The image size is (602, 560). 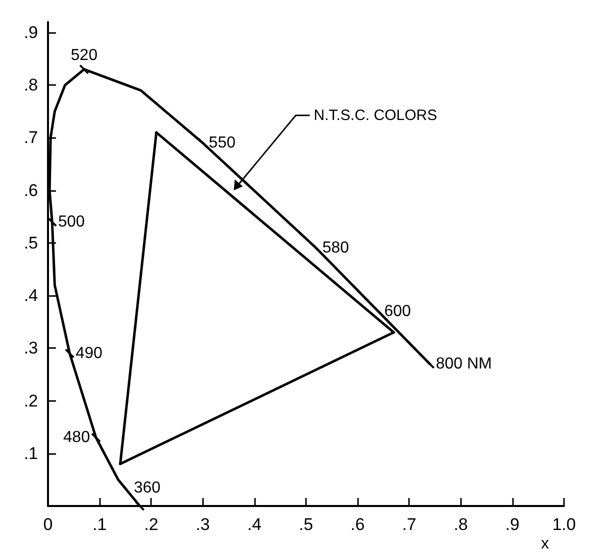 What do you see at coordinates (357, 524) in the screenshot?
I see `x-tick-label: .6` at bounding box center [357, 524].